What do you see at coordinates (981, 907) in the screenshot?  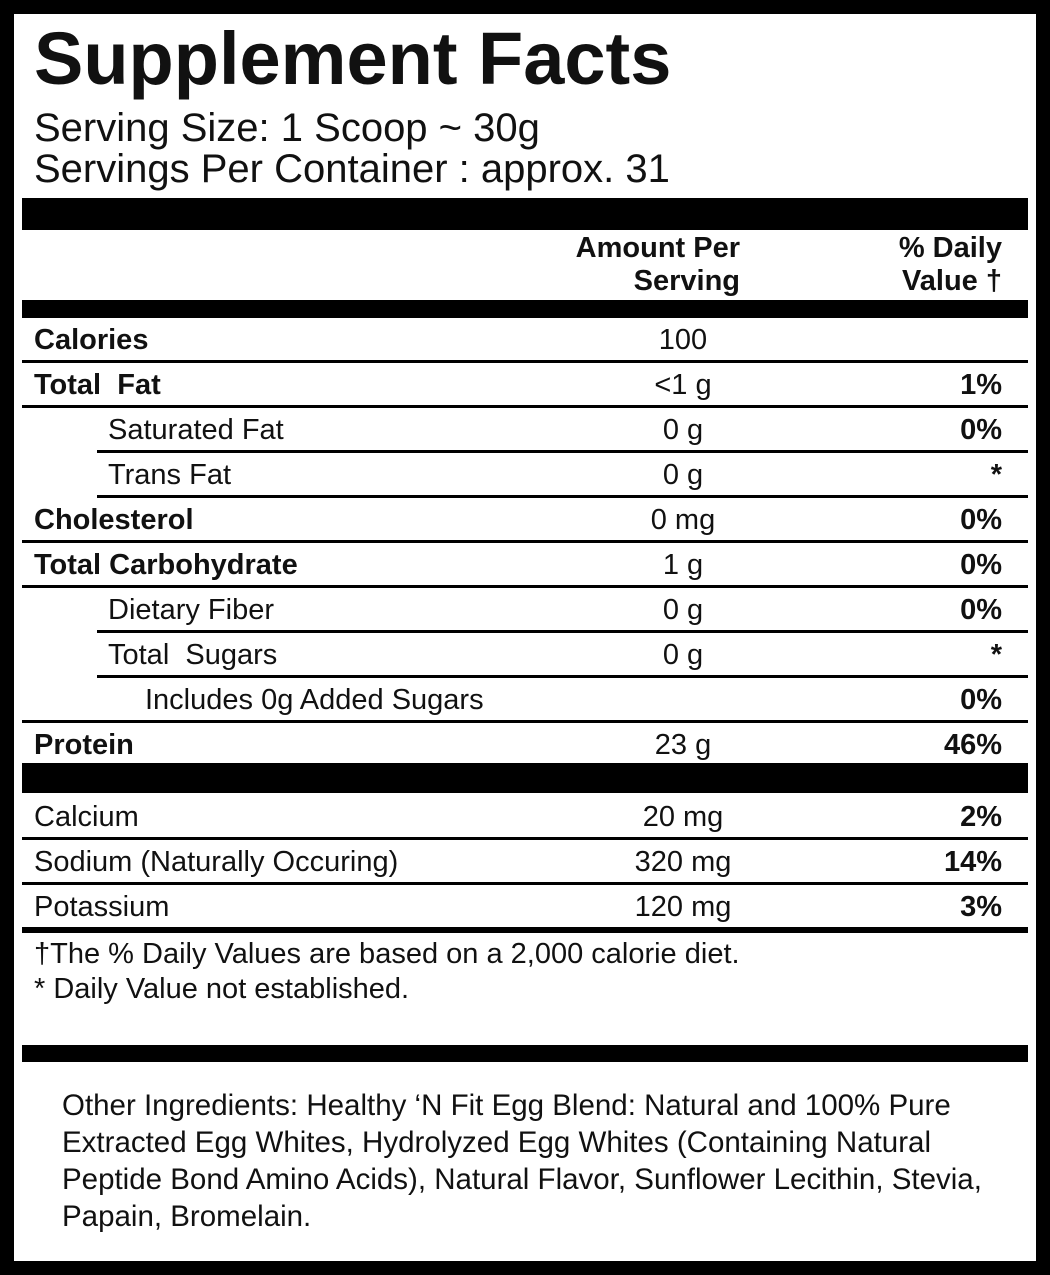 I see `daily-value: 3%` at bounding box center [981, 907].